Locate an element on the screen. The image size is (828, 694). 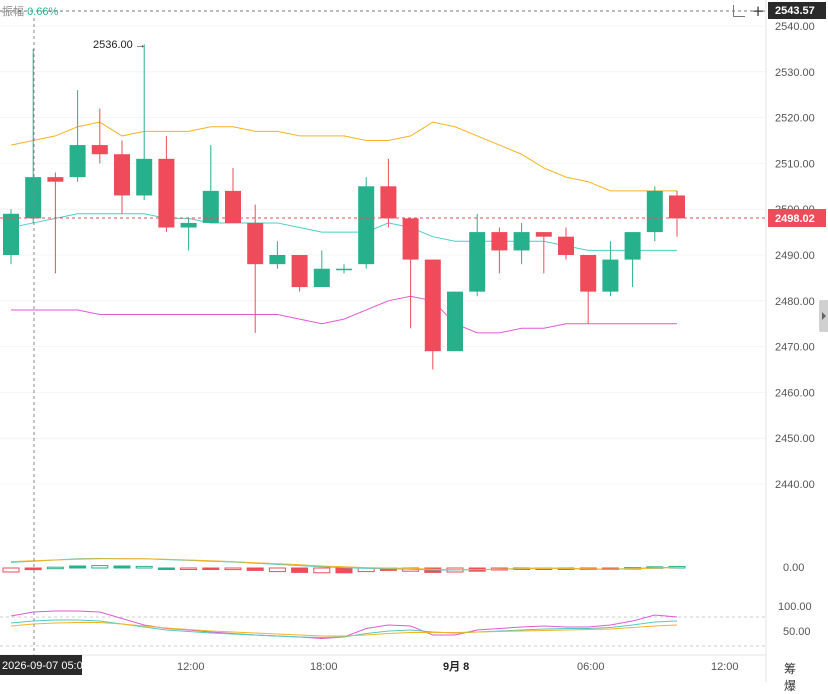
price-axis-bg is located at coordinates (797, 341).